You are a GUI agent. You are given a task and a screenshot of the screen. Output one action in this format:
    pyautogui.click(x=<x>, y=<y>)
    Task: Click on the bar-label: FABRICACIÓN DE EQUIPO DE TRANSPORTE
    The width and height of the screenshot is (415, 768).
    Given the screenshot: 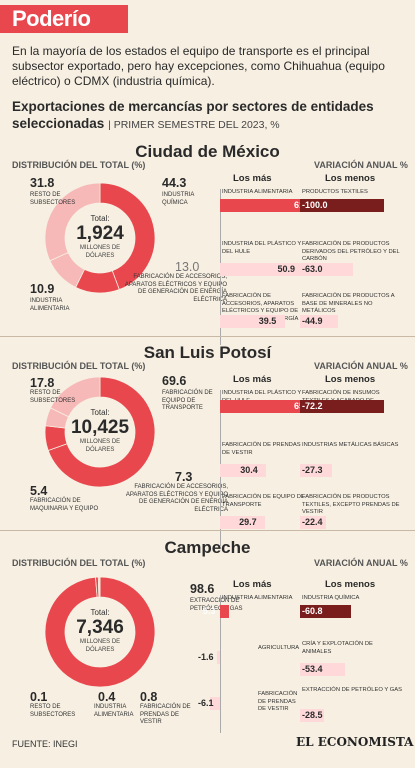 What is the action you would take?
    pyautogui.click(x=263, y=501)
    